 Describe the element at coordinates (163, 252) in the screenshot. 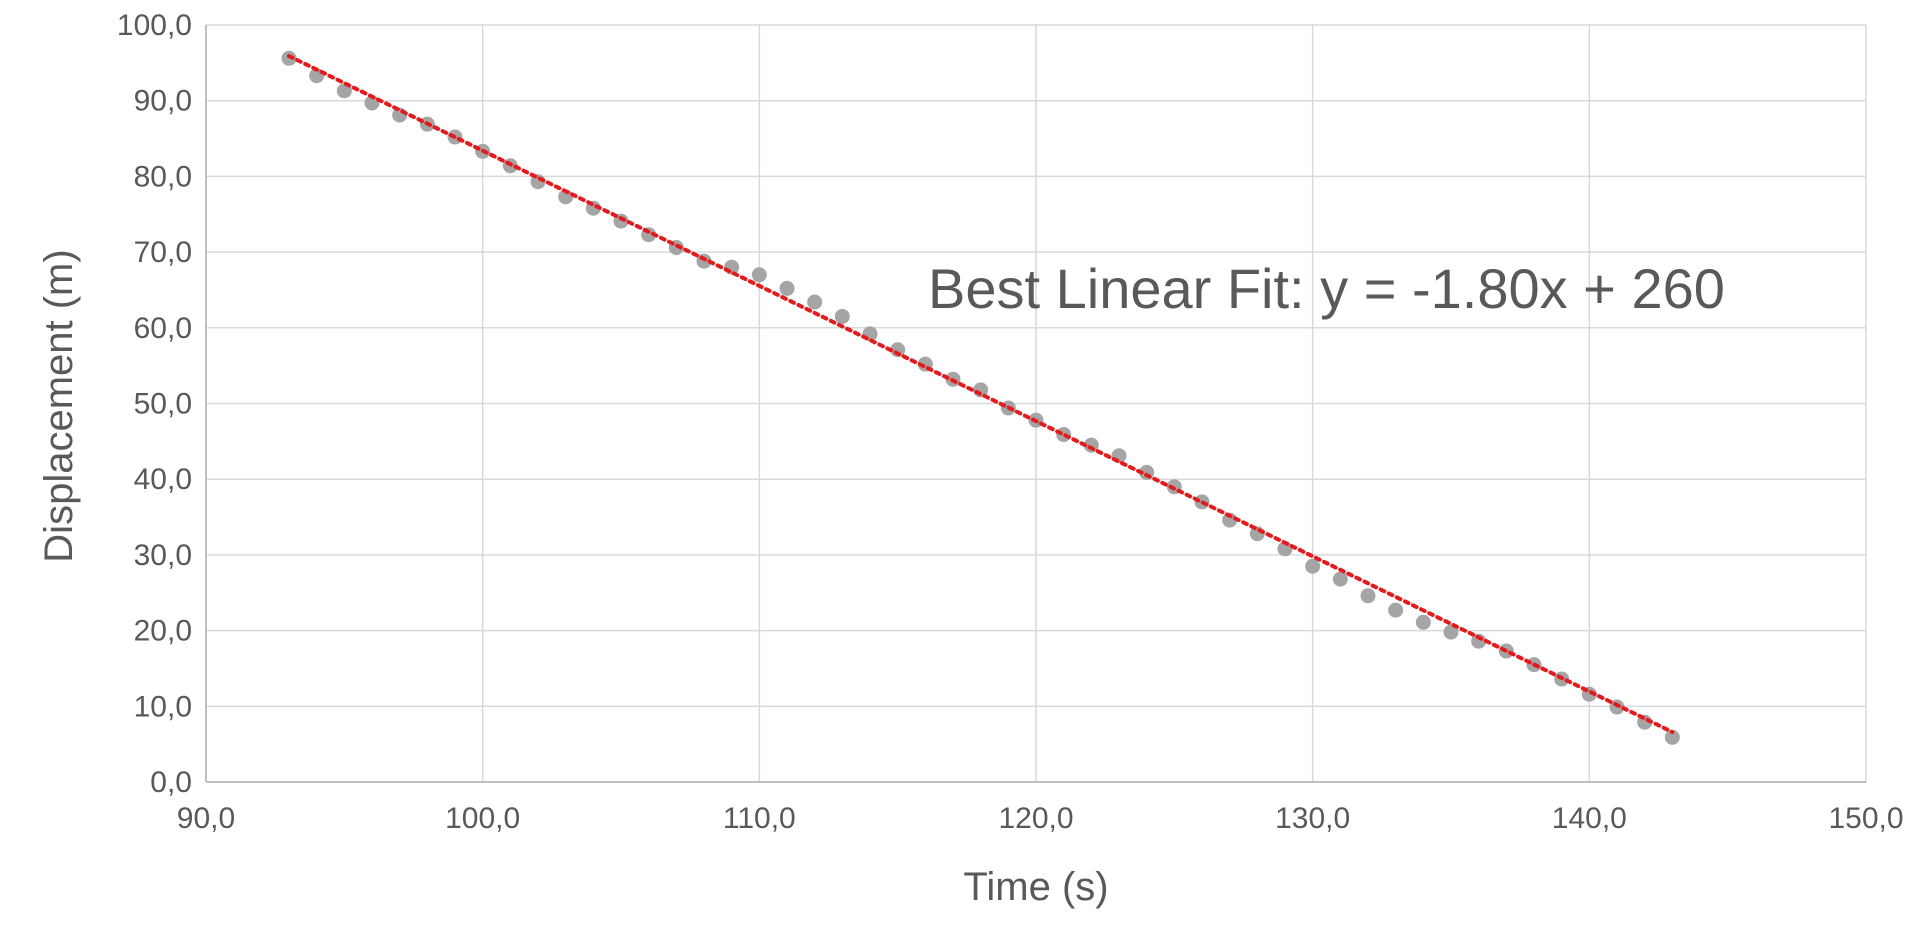

I see `y-tick-label: 70,0` at that location.